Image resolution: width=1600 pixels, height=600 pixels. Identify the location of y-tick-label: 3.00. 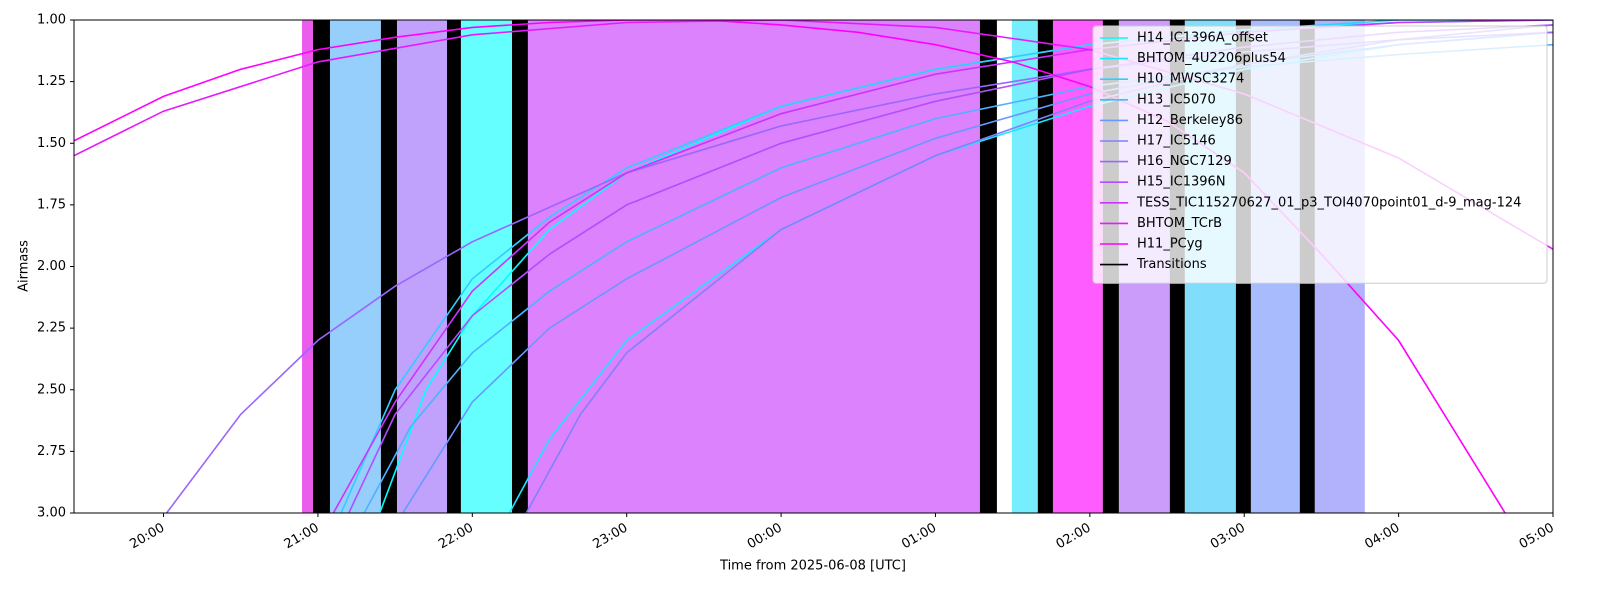
(51, 513).